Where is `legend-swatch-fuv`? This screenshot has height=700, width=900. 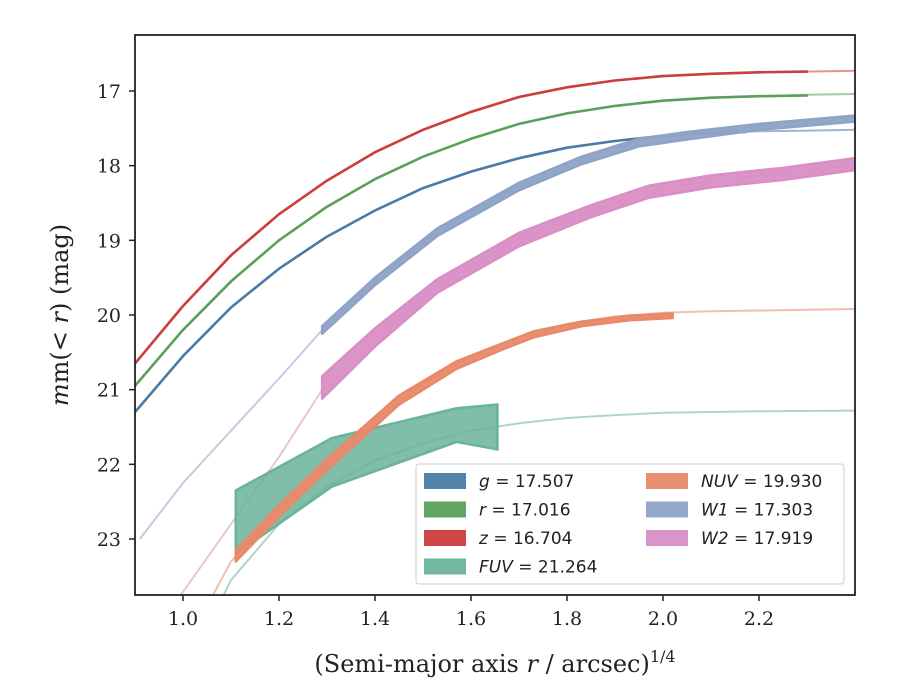
legend-swatch-fuv is located at coordinates (445, 566).